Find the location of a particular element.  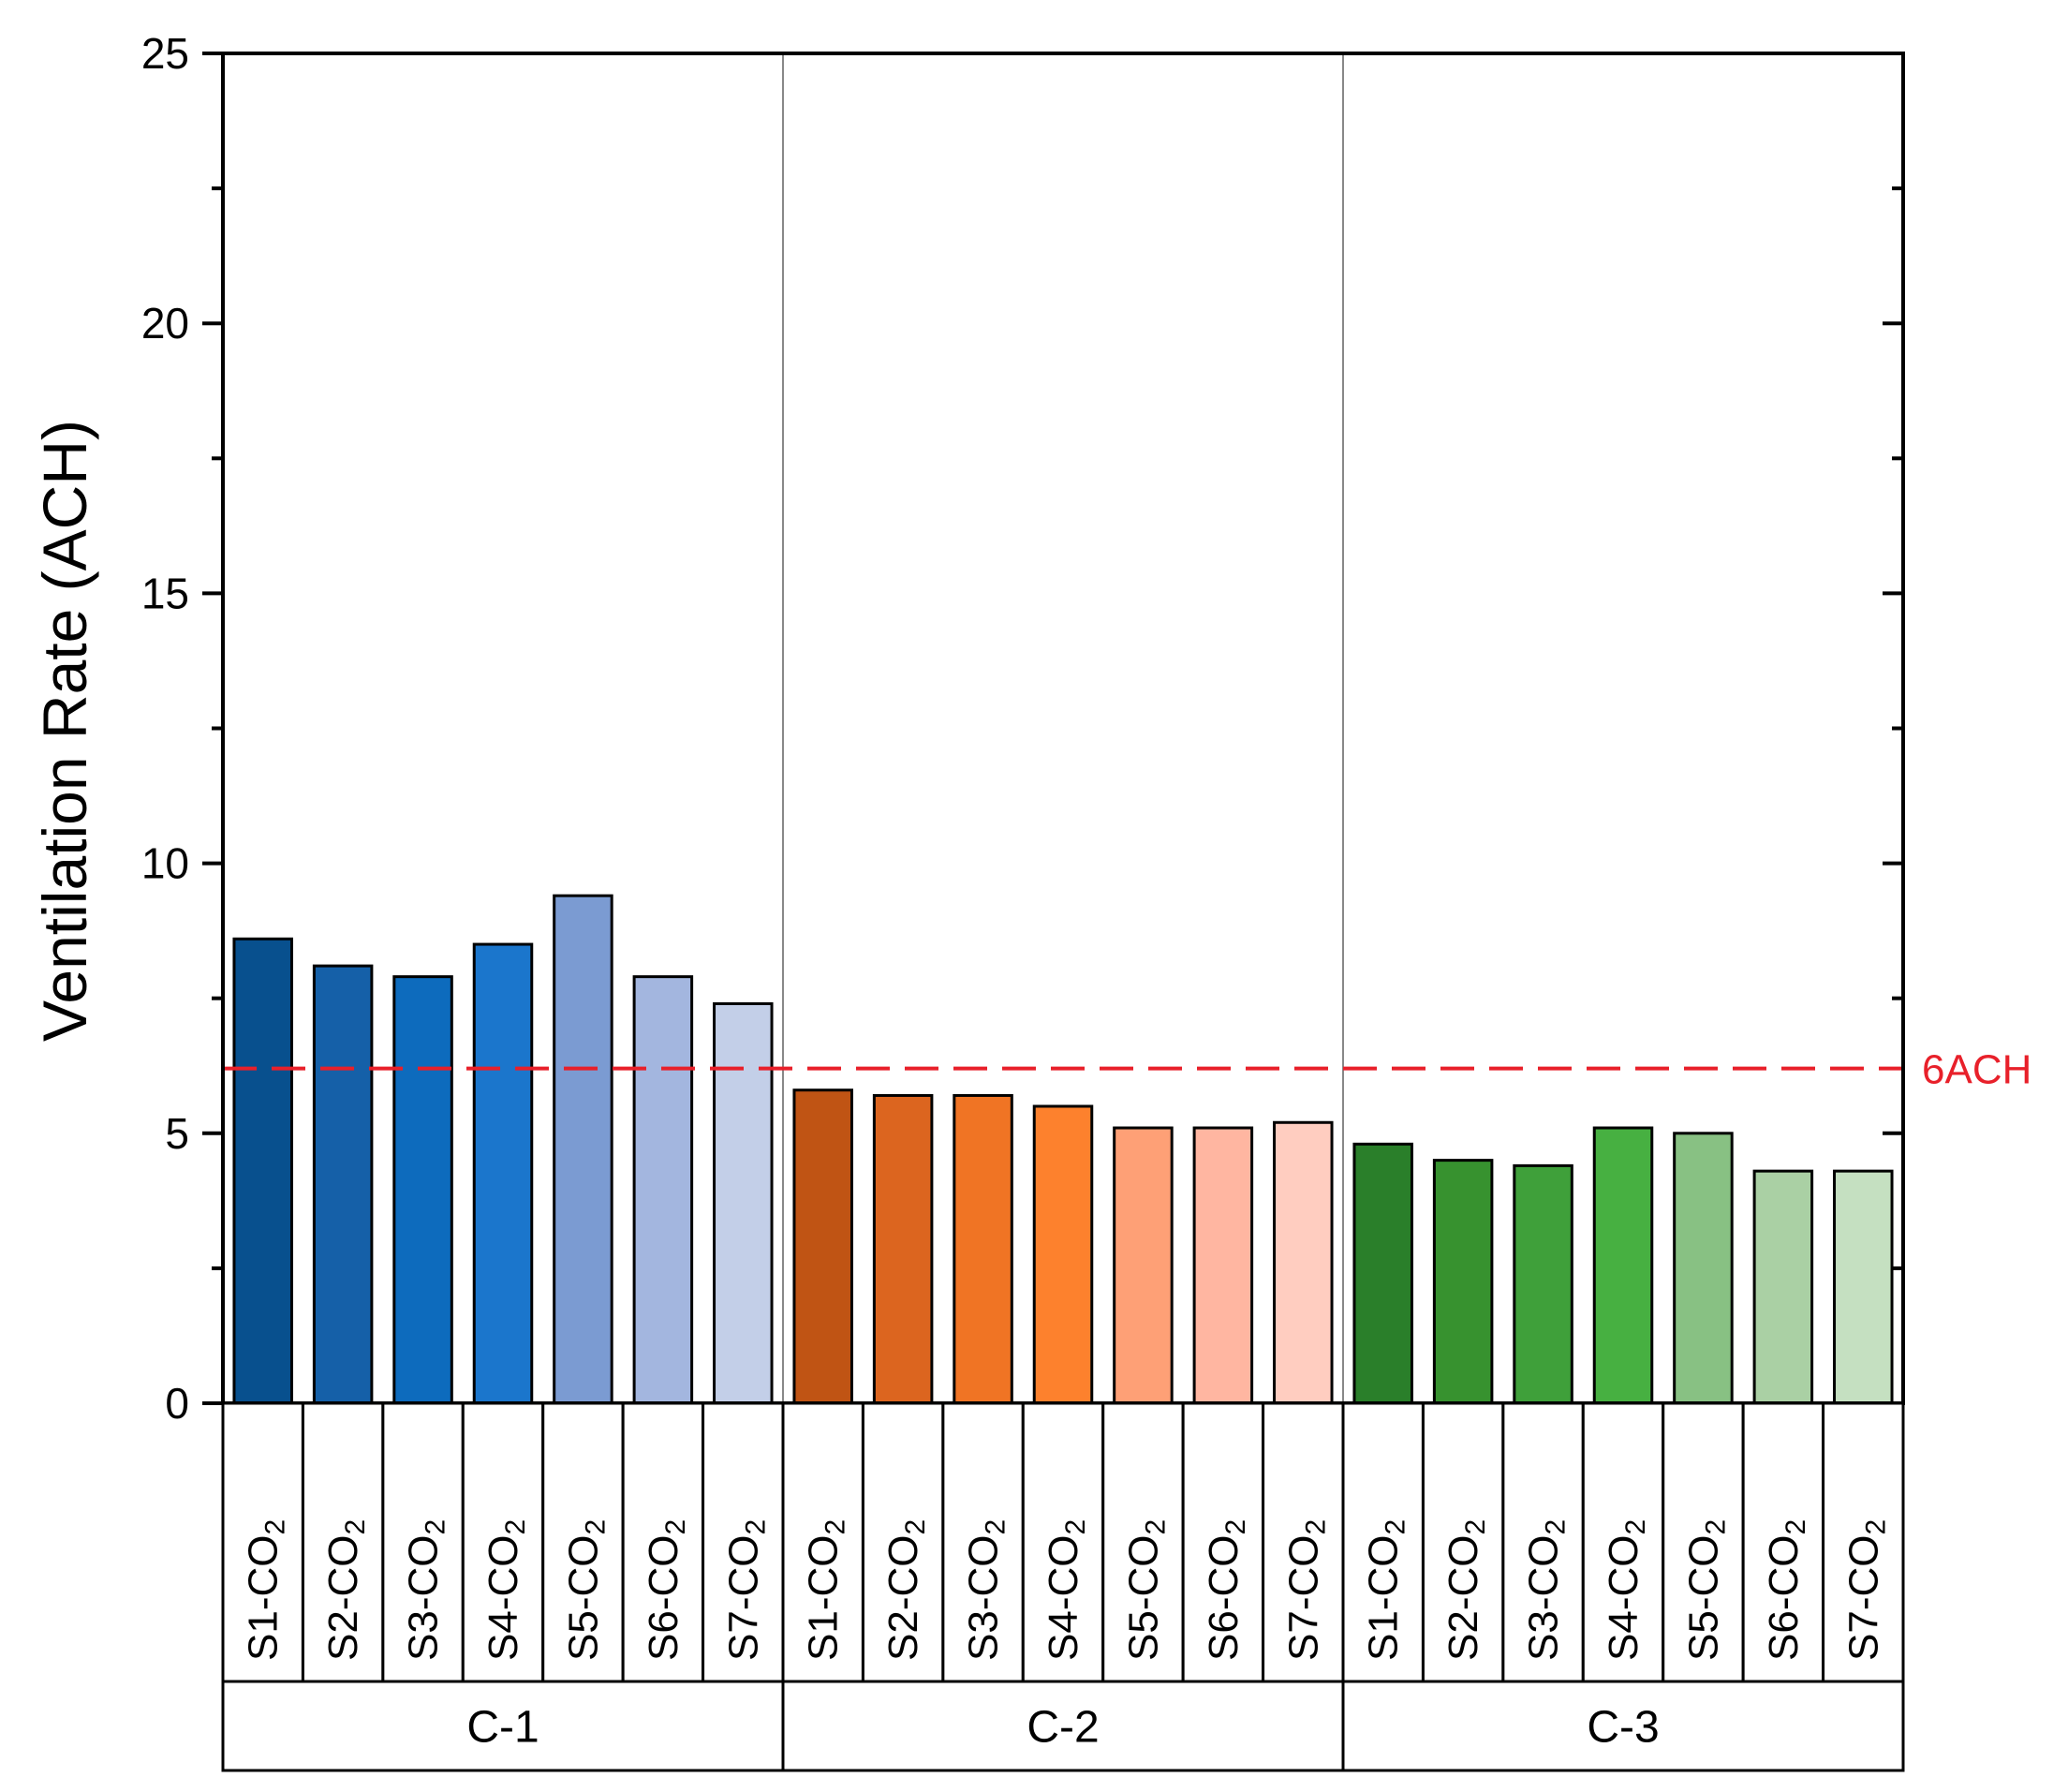

reference-line-group: 6ACH is located at coordinates (1127, 1070).